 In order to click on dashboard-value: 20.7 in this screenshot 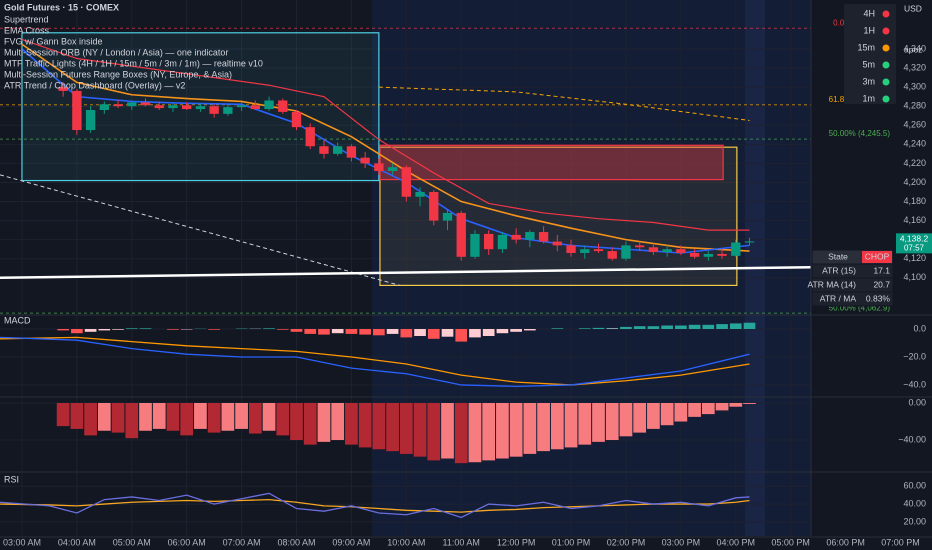, I will do `click(881, 284)`.